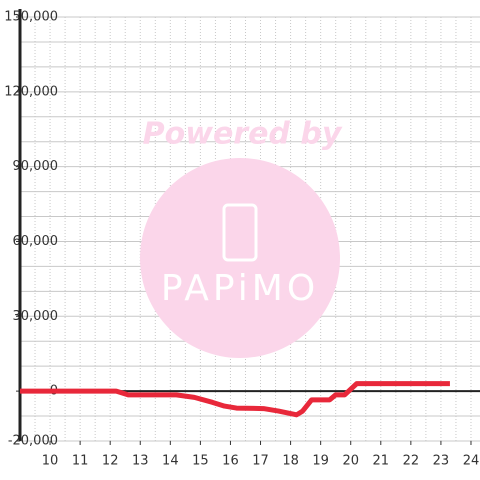 Image resolution: width=480 pixels, height=480 pixels. What do you see at coordinates (240, 288) in the screenshot?
I see `watermark-logo: PAPiMO` at bounding box center [240, 288].